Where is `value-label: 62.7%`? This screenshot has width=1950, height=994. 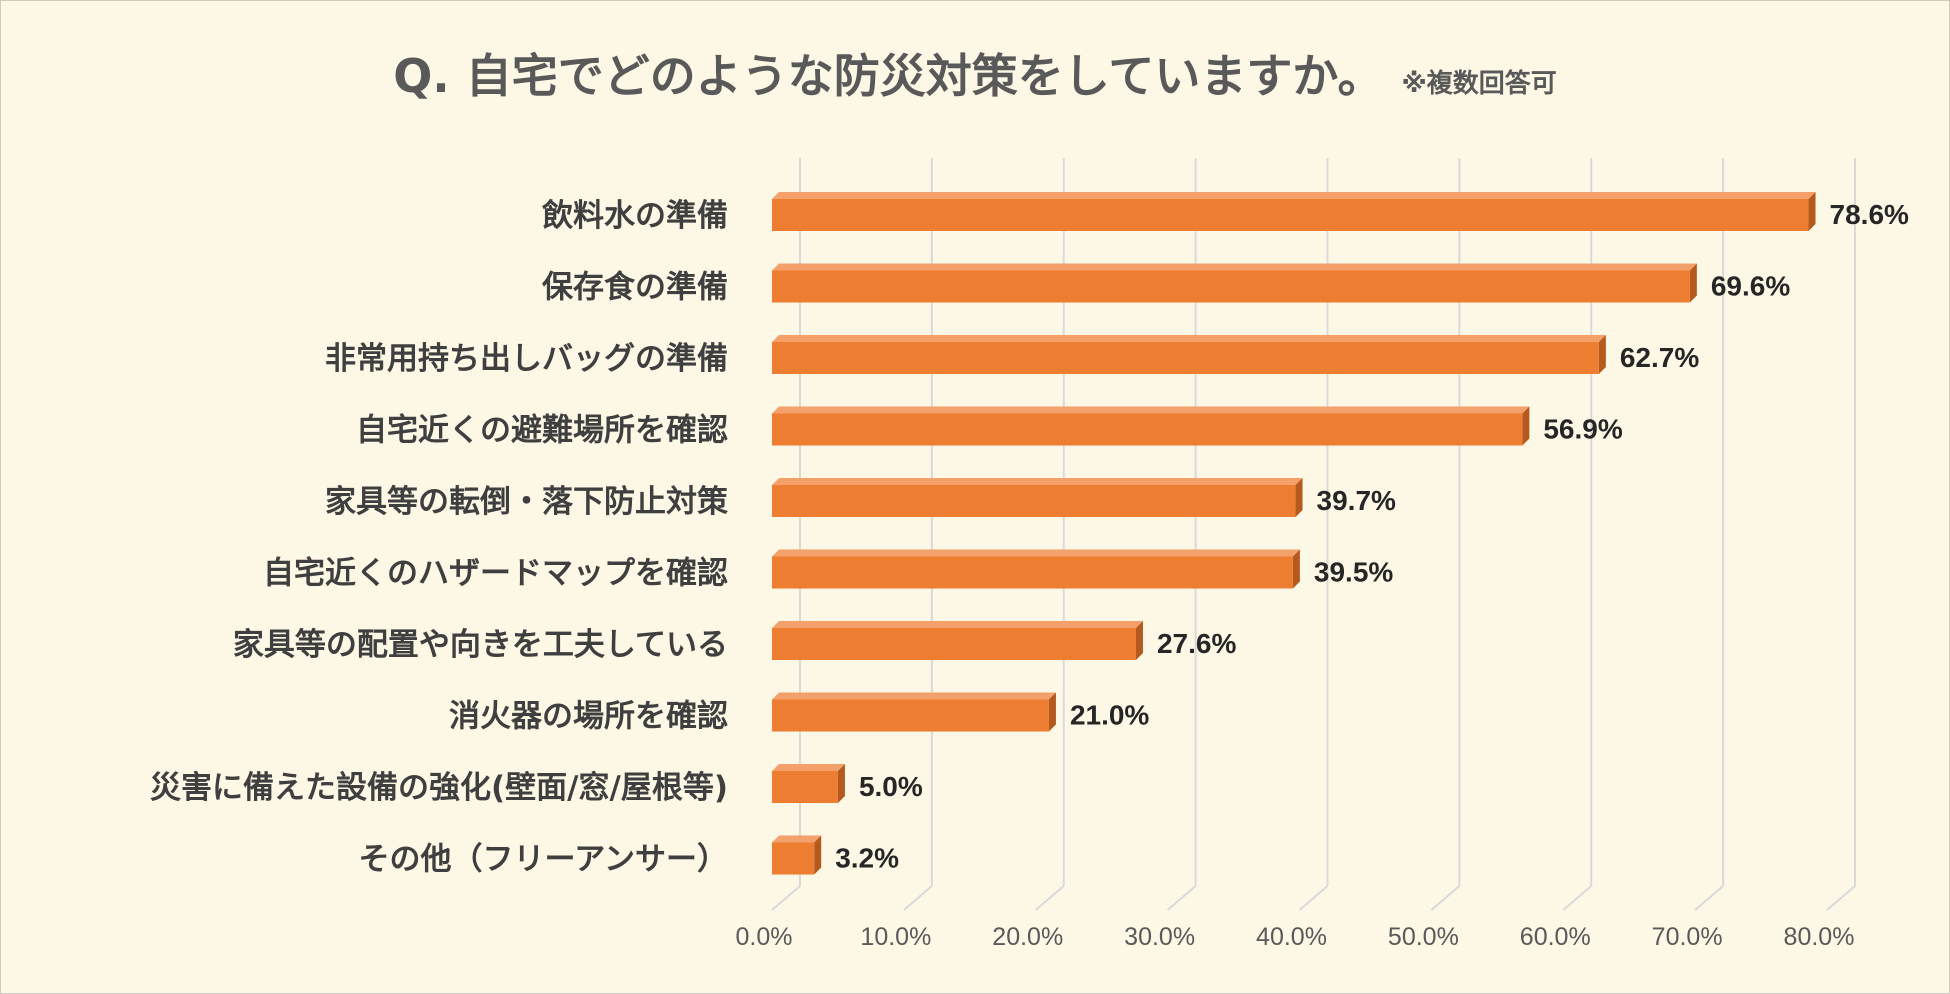
value-label: 62.7% is located at coordinates (1659, 357).